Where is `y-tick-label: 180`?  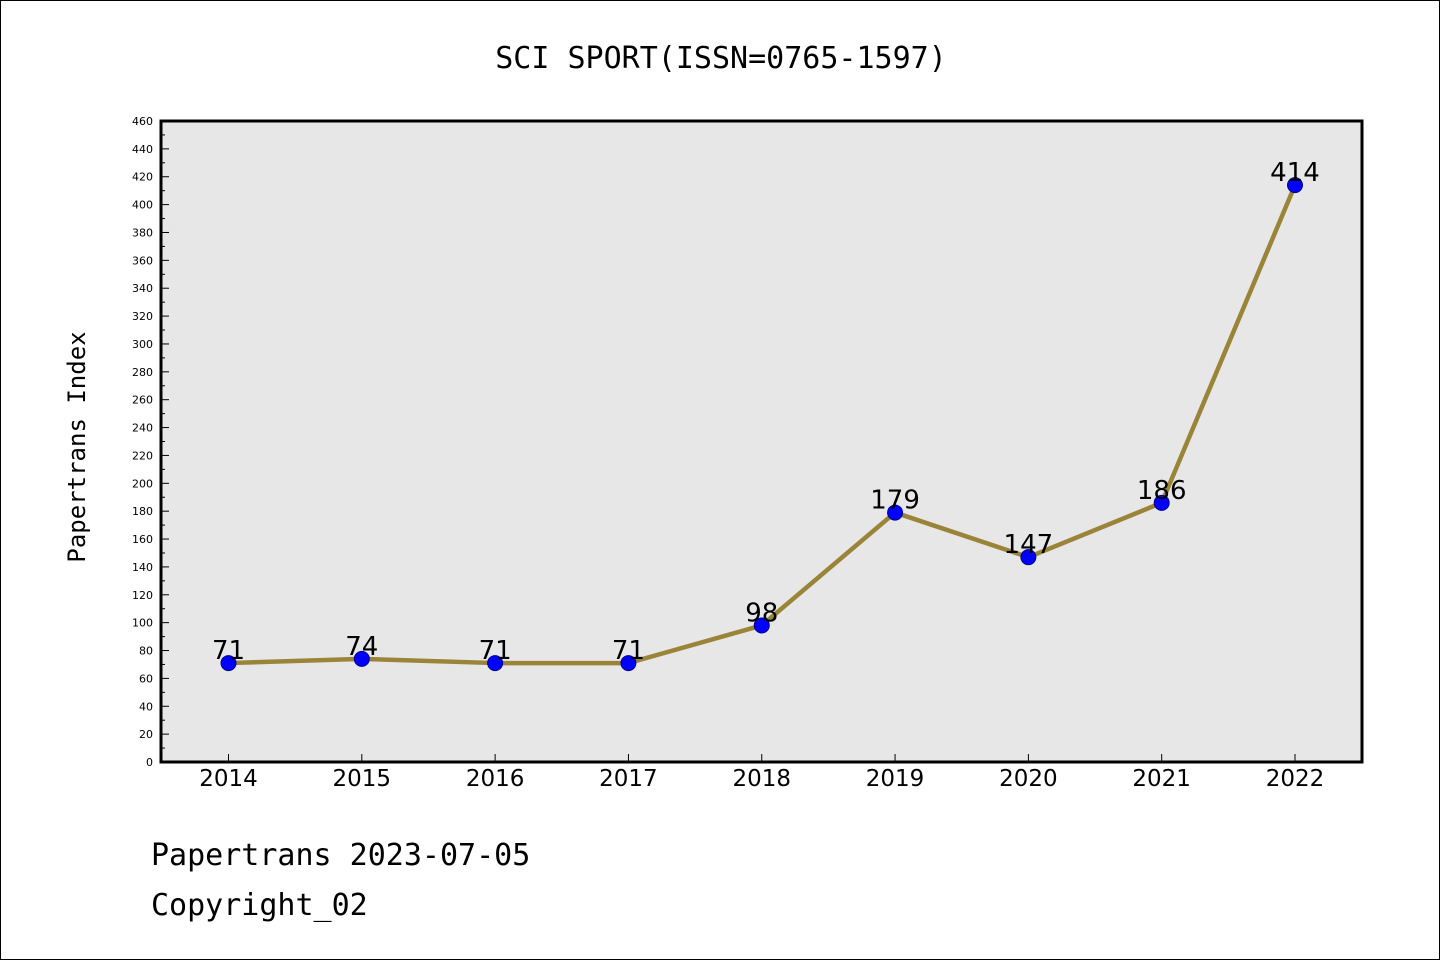
y-tick-label: 180 is located at coordinates (142, 511).